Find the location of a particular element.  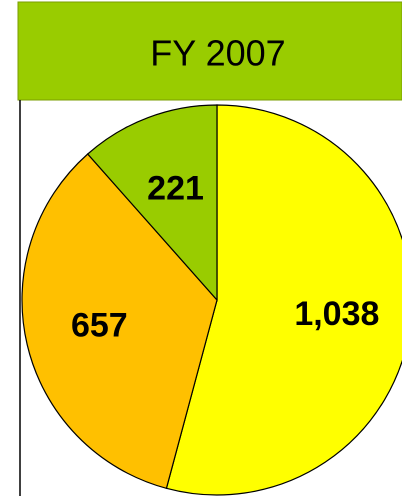

pie-slice is located at coordinates (152, 203).